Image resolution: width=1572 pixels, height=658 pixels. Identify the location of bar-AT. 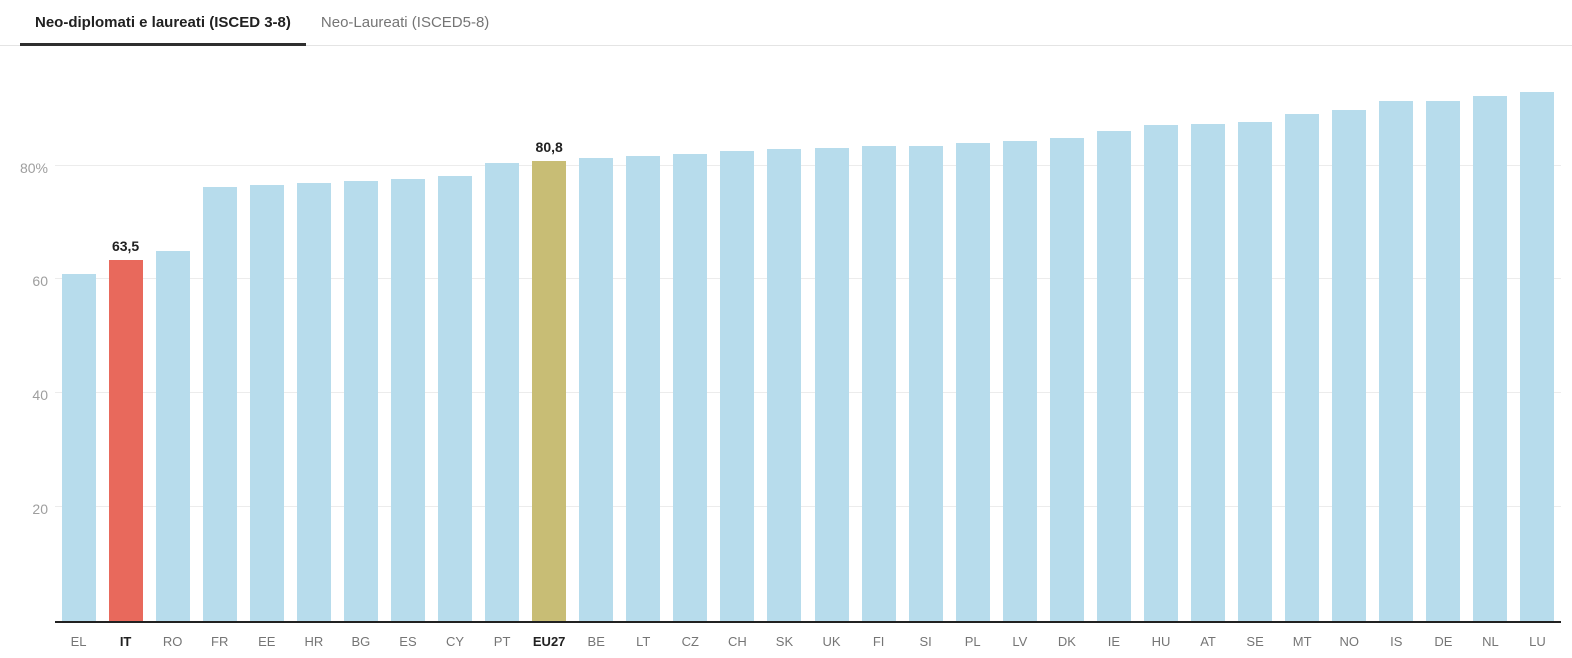
(1208, 372).